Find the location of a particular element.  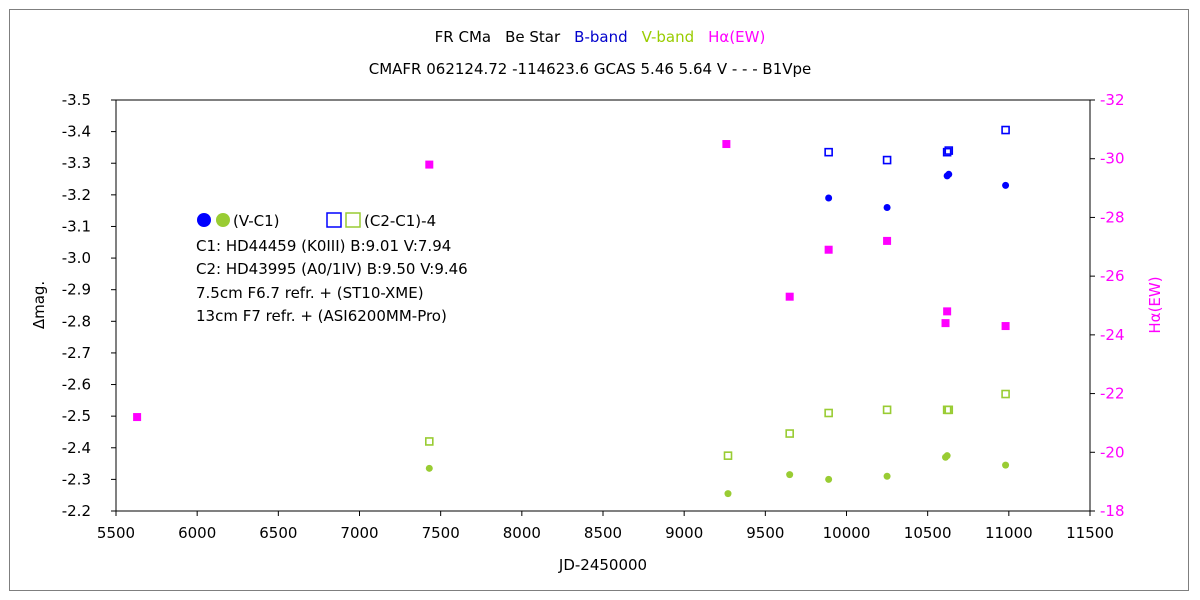

y-tick-label: -2.6 is located at coordinates (76, 385).